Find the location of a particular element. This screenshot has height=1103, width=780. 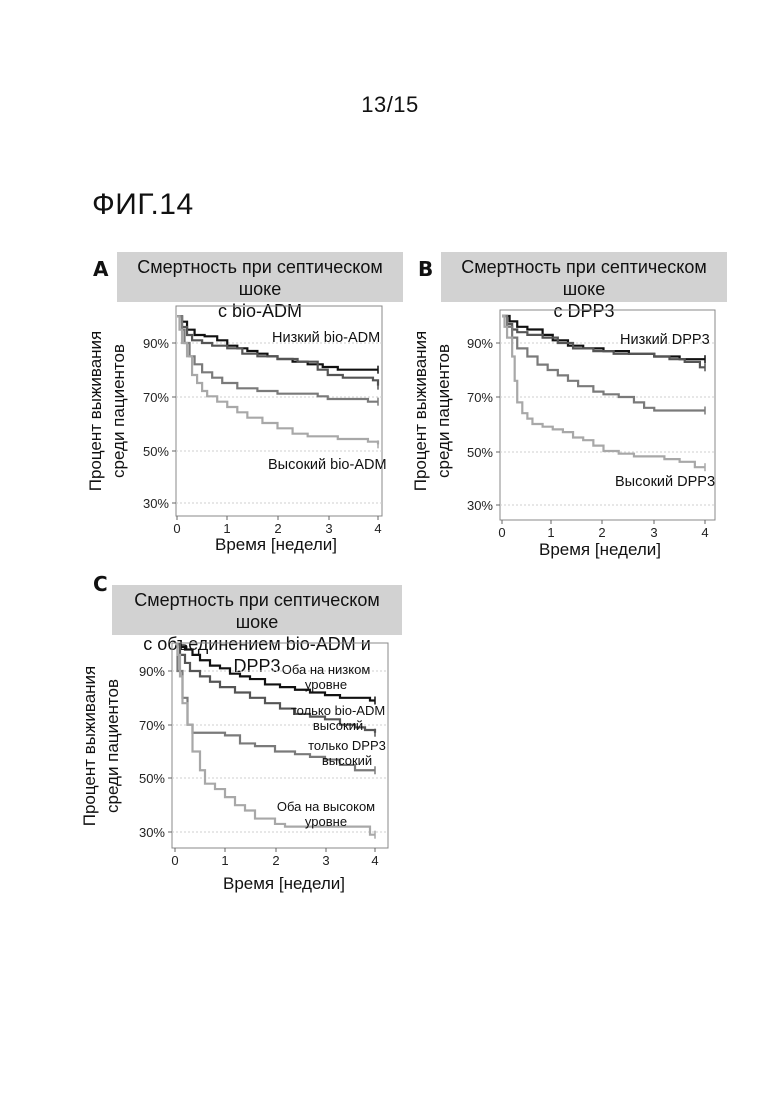

x-tick-label: 3 is located at coordinates (325, 860).